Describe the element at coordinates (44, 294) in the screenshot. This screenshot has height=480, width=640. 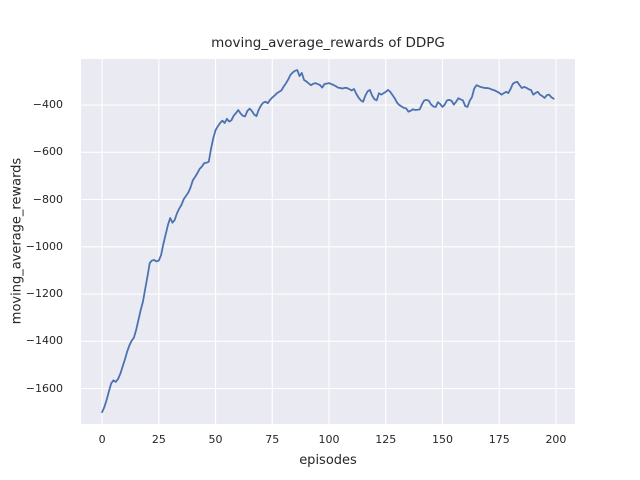
I see `y-tick-label: −1200` at that location.